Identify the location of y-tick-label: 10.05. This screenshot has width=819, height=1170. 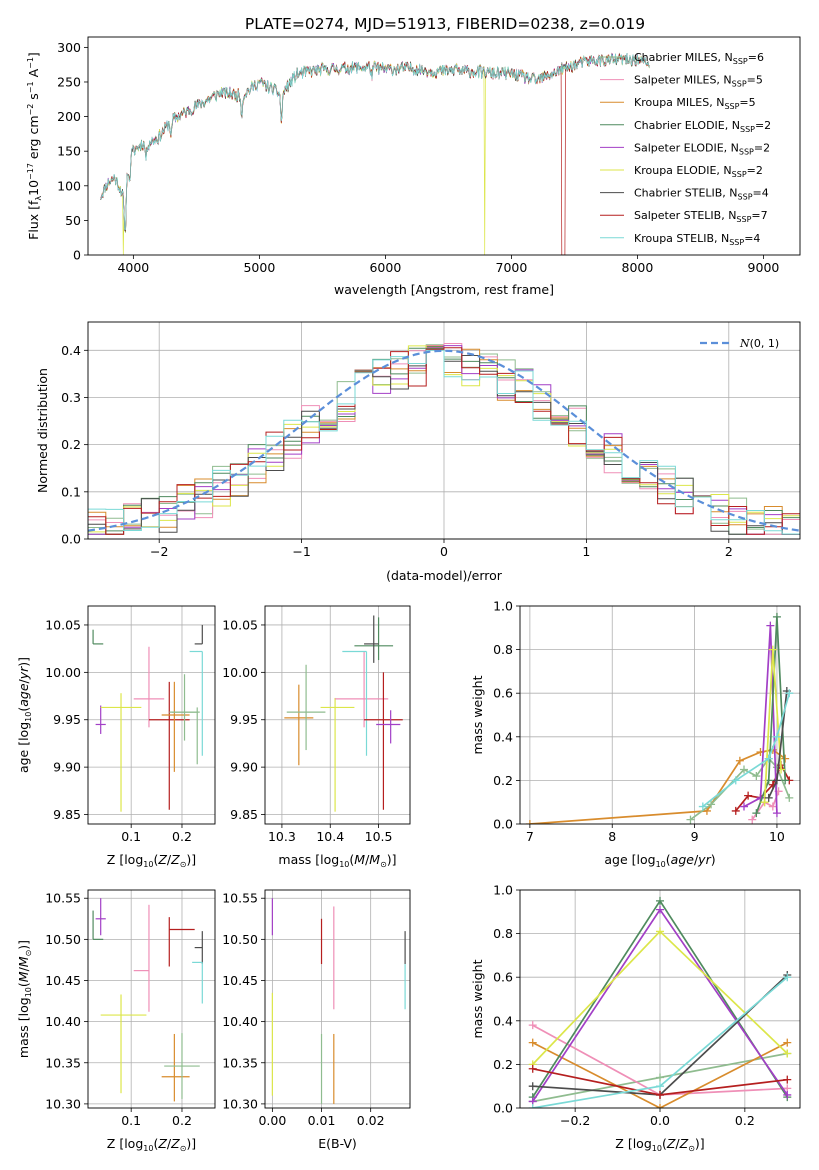
(240, 624).